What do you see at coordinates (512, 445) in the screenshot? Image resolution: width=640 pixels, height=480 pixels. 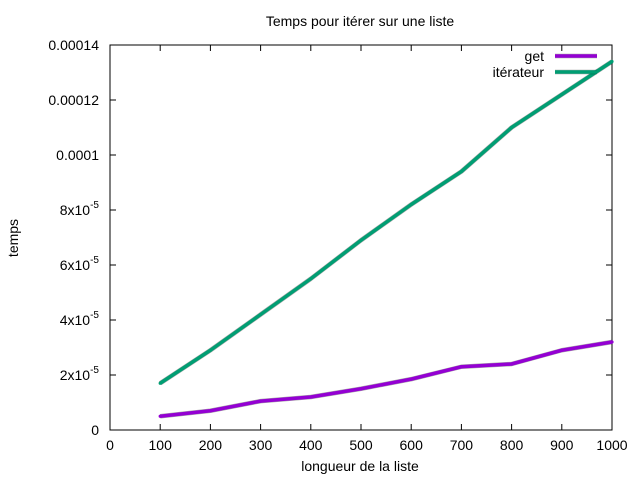 I see `x-tick-label: 800` at bounding box center [512, 445].